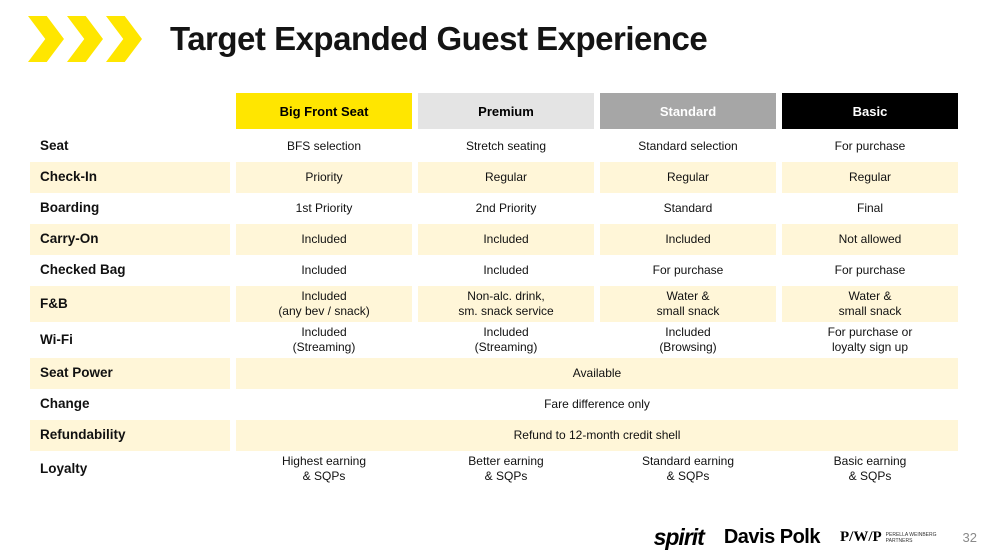 This screenshot has height=557, width=989. I want to click on row-label: Change, so click(65, 404).